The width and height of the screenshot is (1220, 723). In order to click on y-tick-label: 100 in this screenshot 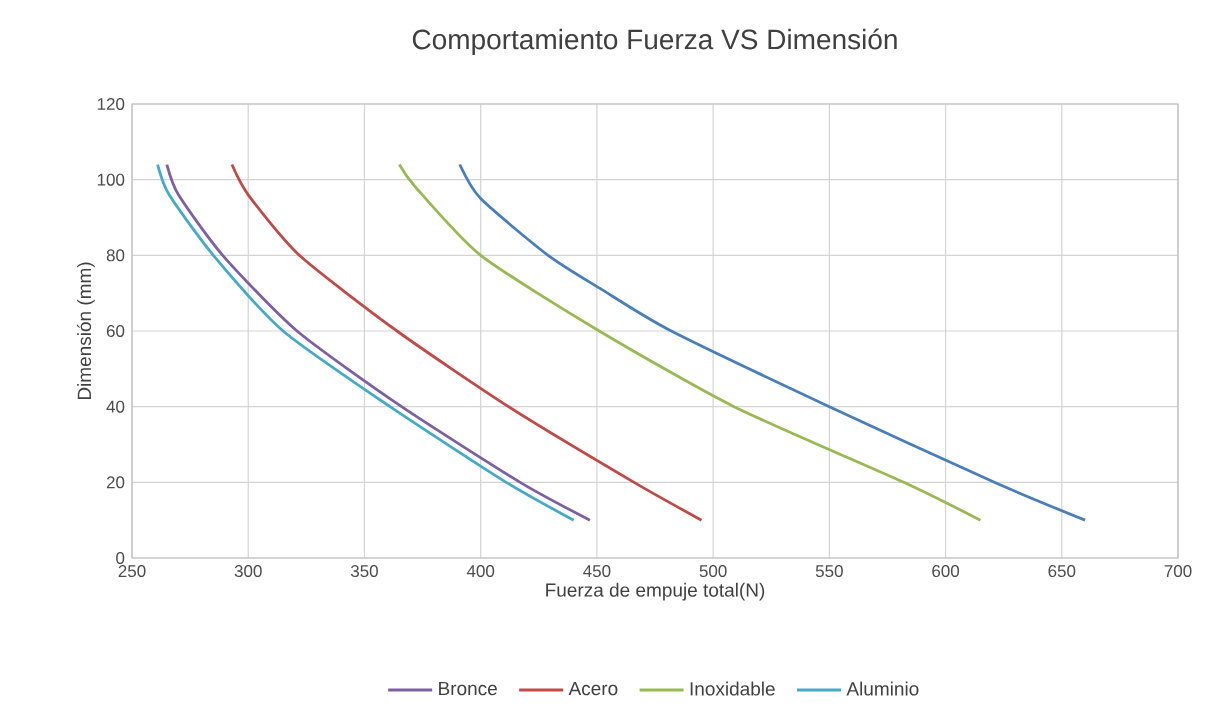, I will do `click(111, 179)`.